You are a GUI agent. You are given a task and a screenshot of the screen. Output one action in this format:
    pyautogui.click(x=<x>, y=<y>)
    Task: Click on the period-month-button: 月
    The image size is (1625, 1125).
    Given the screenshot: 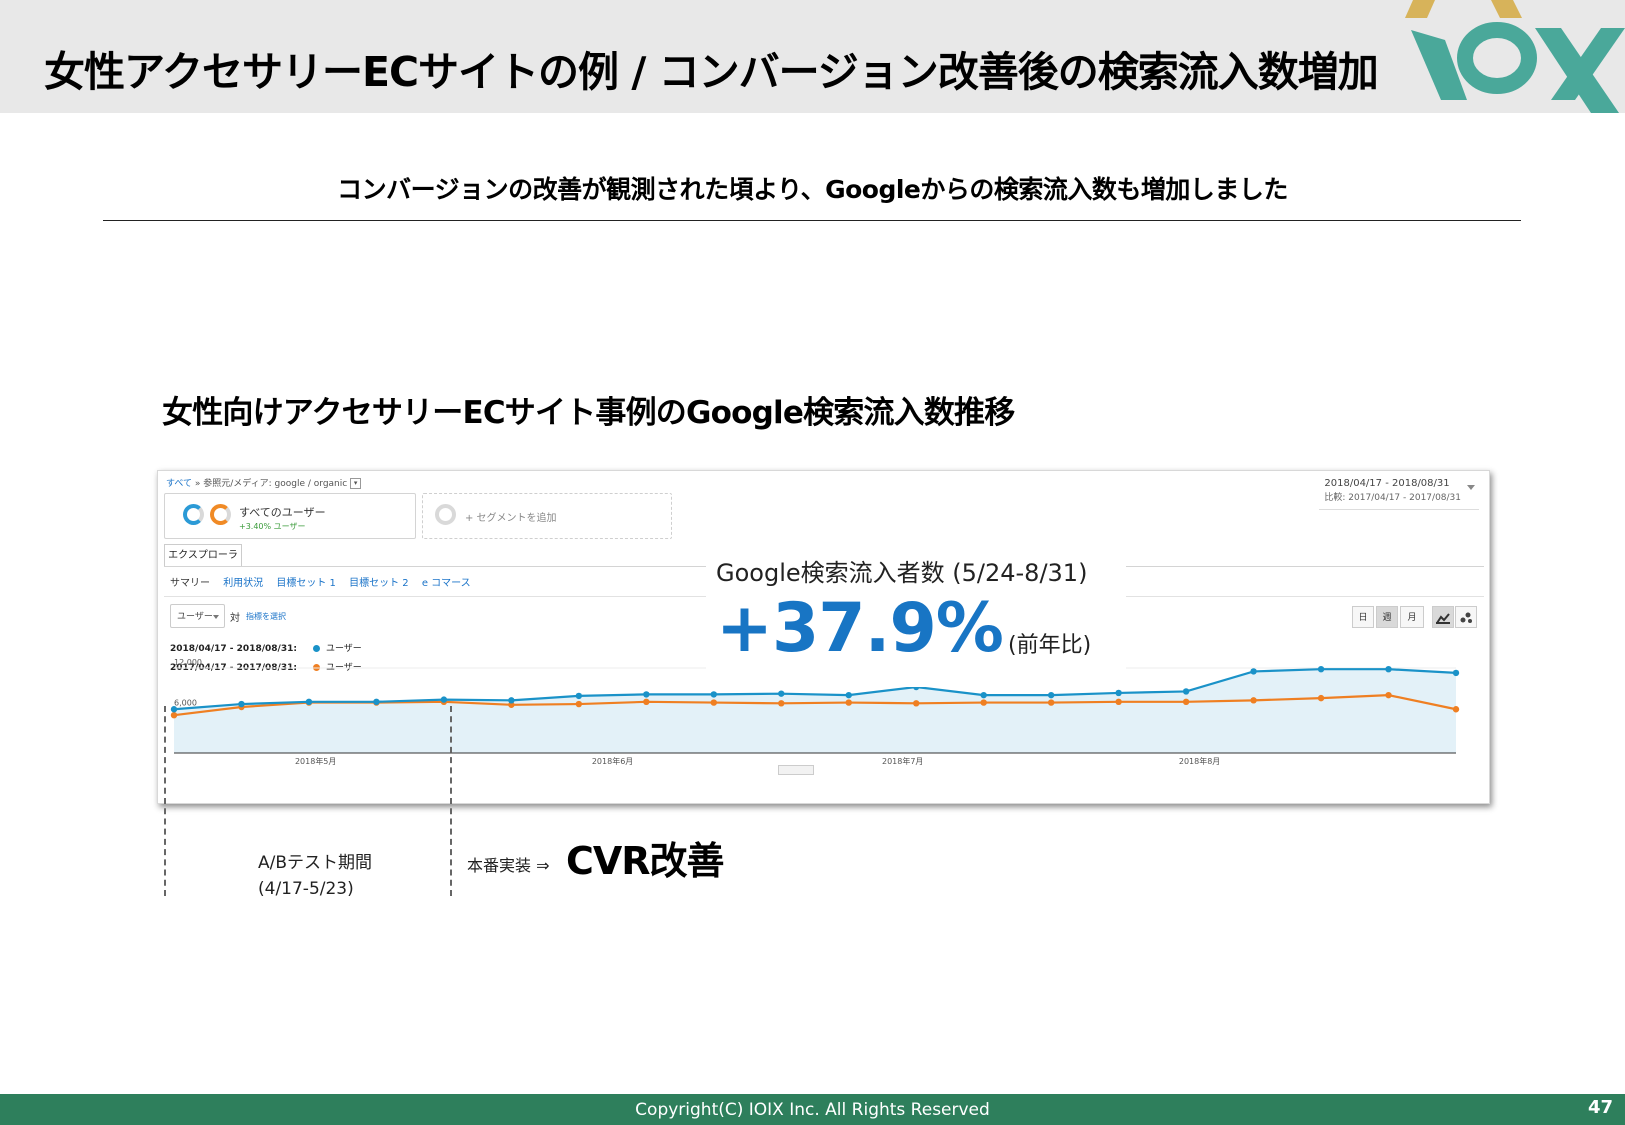 What is the action you would take?
    pyautogui.click(x=1412, y=617)
    